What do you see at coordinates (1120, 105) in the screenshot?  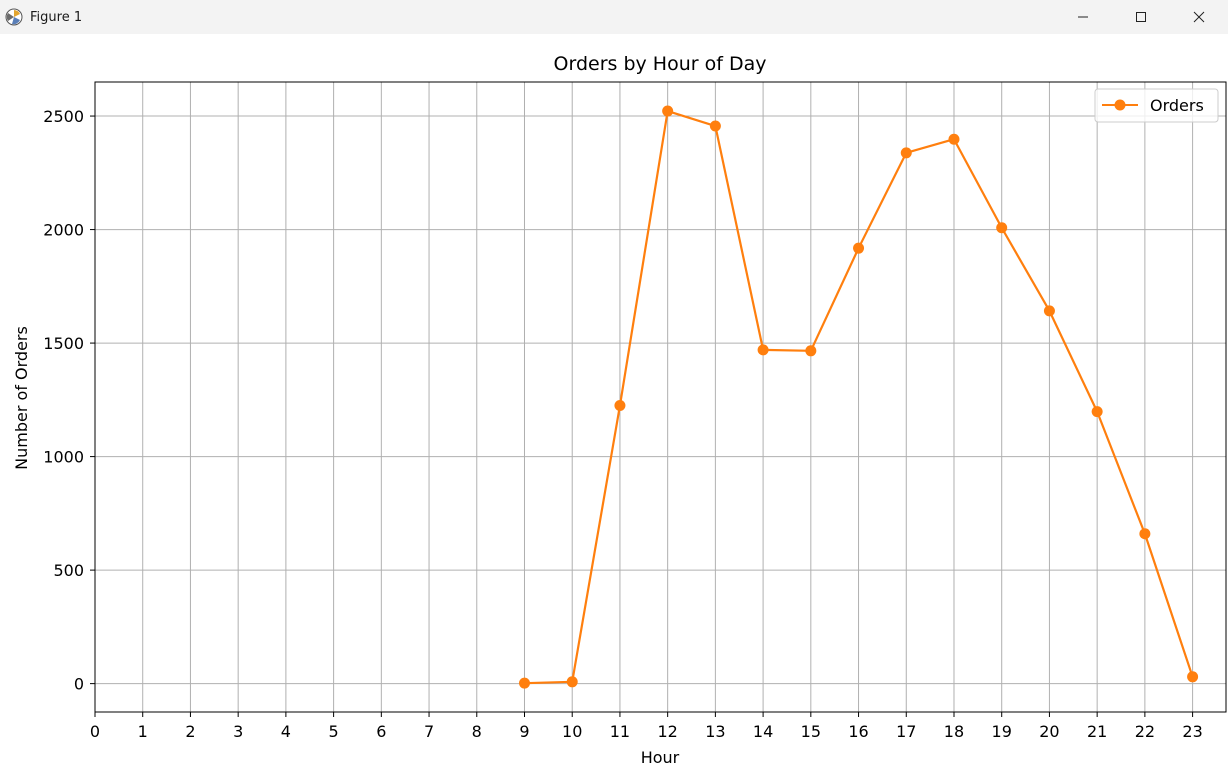 I see `legend-marker` at bounding box center [1120, 105].